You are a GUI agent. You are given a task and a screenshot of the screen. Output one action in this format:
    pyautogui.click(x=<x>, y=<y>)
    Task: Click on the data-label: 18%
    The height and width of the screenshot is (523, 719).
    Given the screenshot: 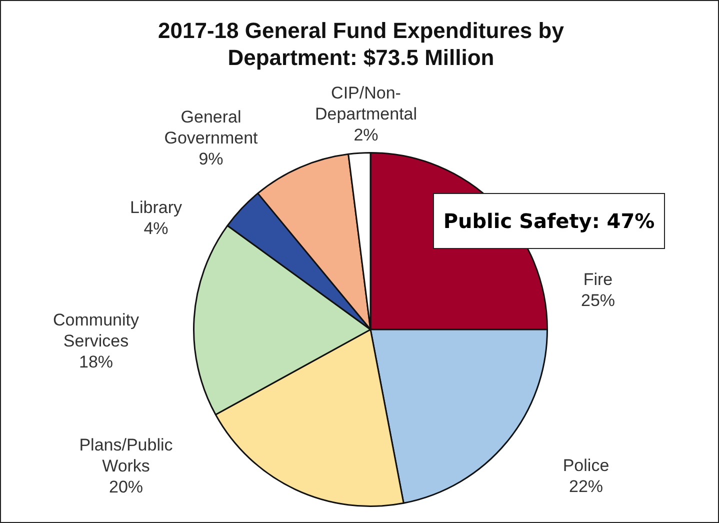 What is the action you would take?
    pyautogui.click(x=96, y=362)
    